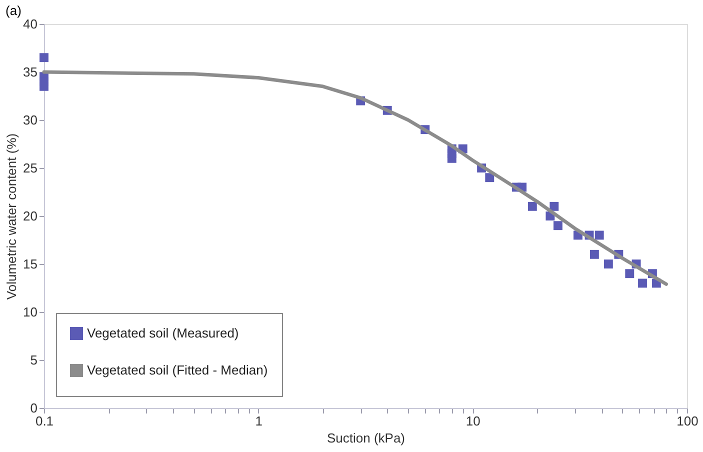  Describe the element at coordinates (14, 10) in the screenshot. I see `chart-title: (a)` at that location.